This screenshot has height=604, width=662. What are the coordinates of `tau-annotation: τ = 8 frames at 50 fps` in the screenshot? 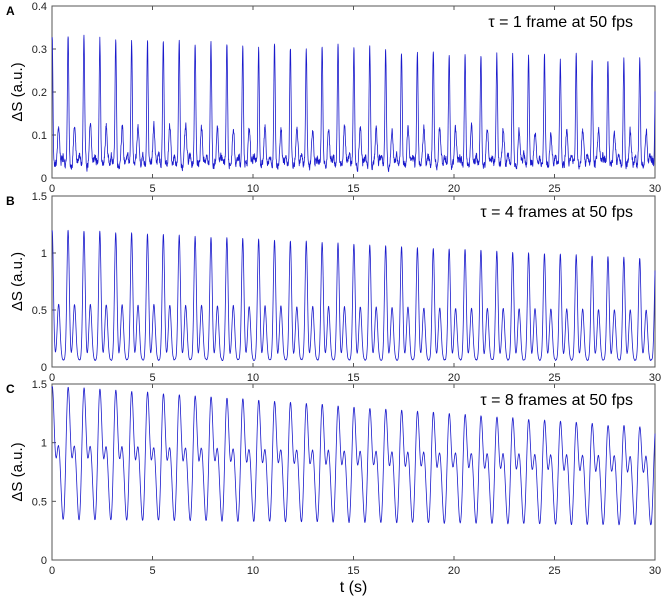 It's located at (556, 400).